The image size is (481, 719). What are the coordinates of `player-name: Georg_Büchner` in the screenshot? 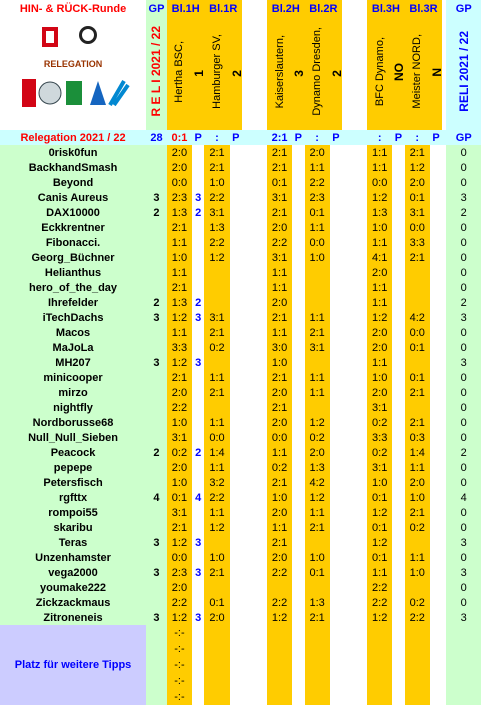 It's located at (73, 257).